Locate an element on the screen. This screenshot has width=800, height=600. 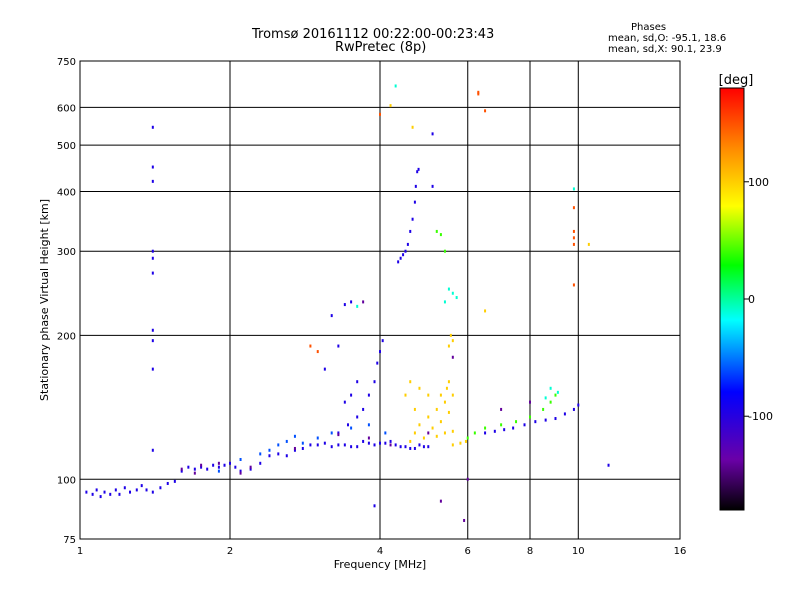
y-tick-label: 75 is located at coordinates (69, 540).